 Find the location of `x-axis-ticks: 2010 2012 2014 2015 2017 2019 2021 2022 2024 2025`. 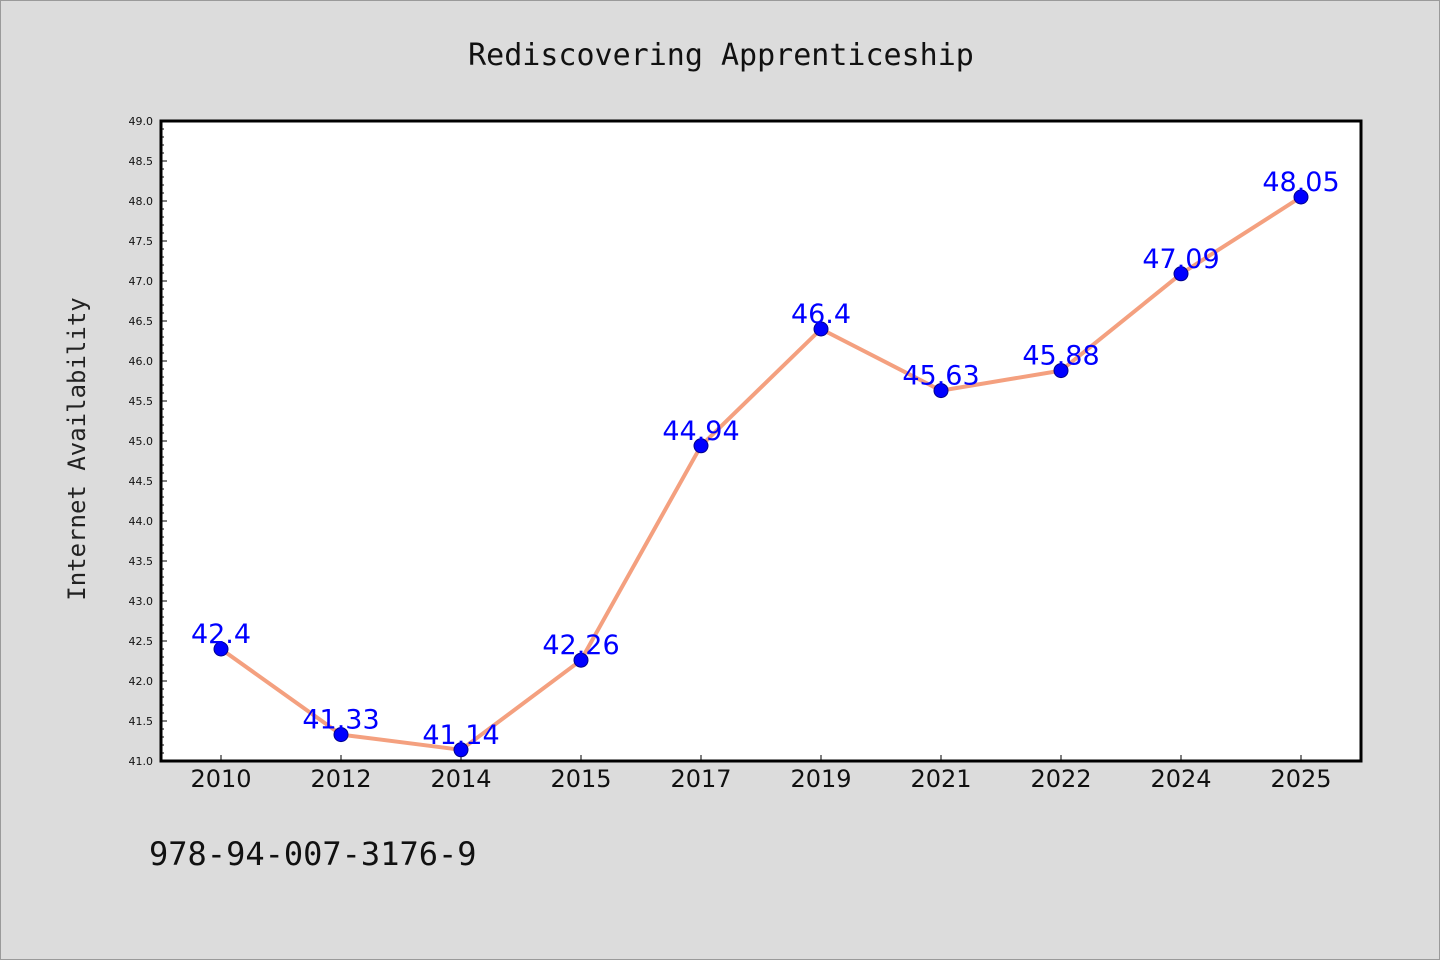

x-axis-ticks: 2010 2012 2014 2015 2017 2019 2021 2022 2024 2025 is located at coordinates (761, 774).